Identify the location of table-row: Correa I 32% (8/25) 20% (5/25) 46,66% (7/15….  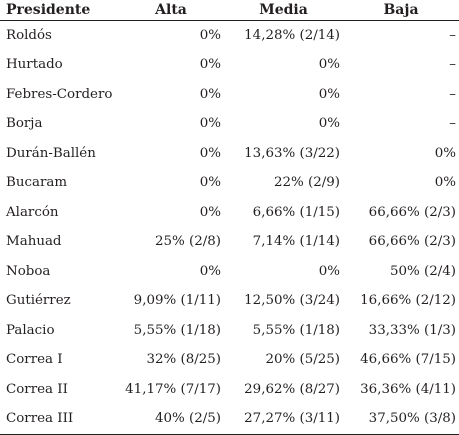
(229, 361).